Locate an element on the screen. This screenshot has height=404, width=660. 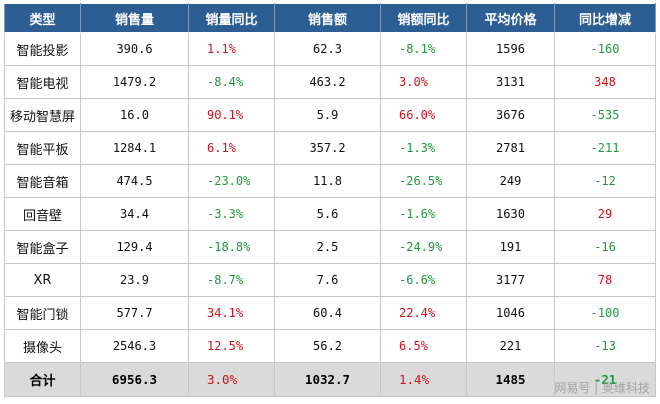
table-row: 摄像头 2546.3 12.5% 56.2 6.5% 221 -13 is located at coordinates (330, 346).